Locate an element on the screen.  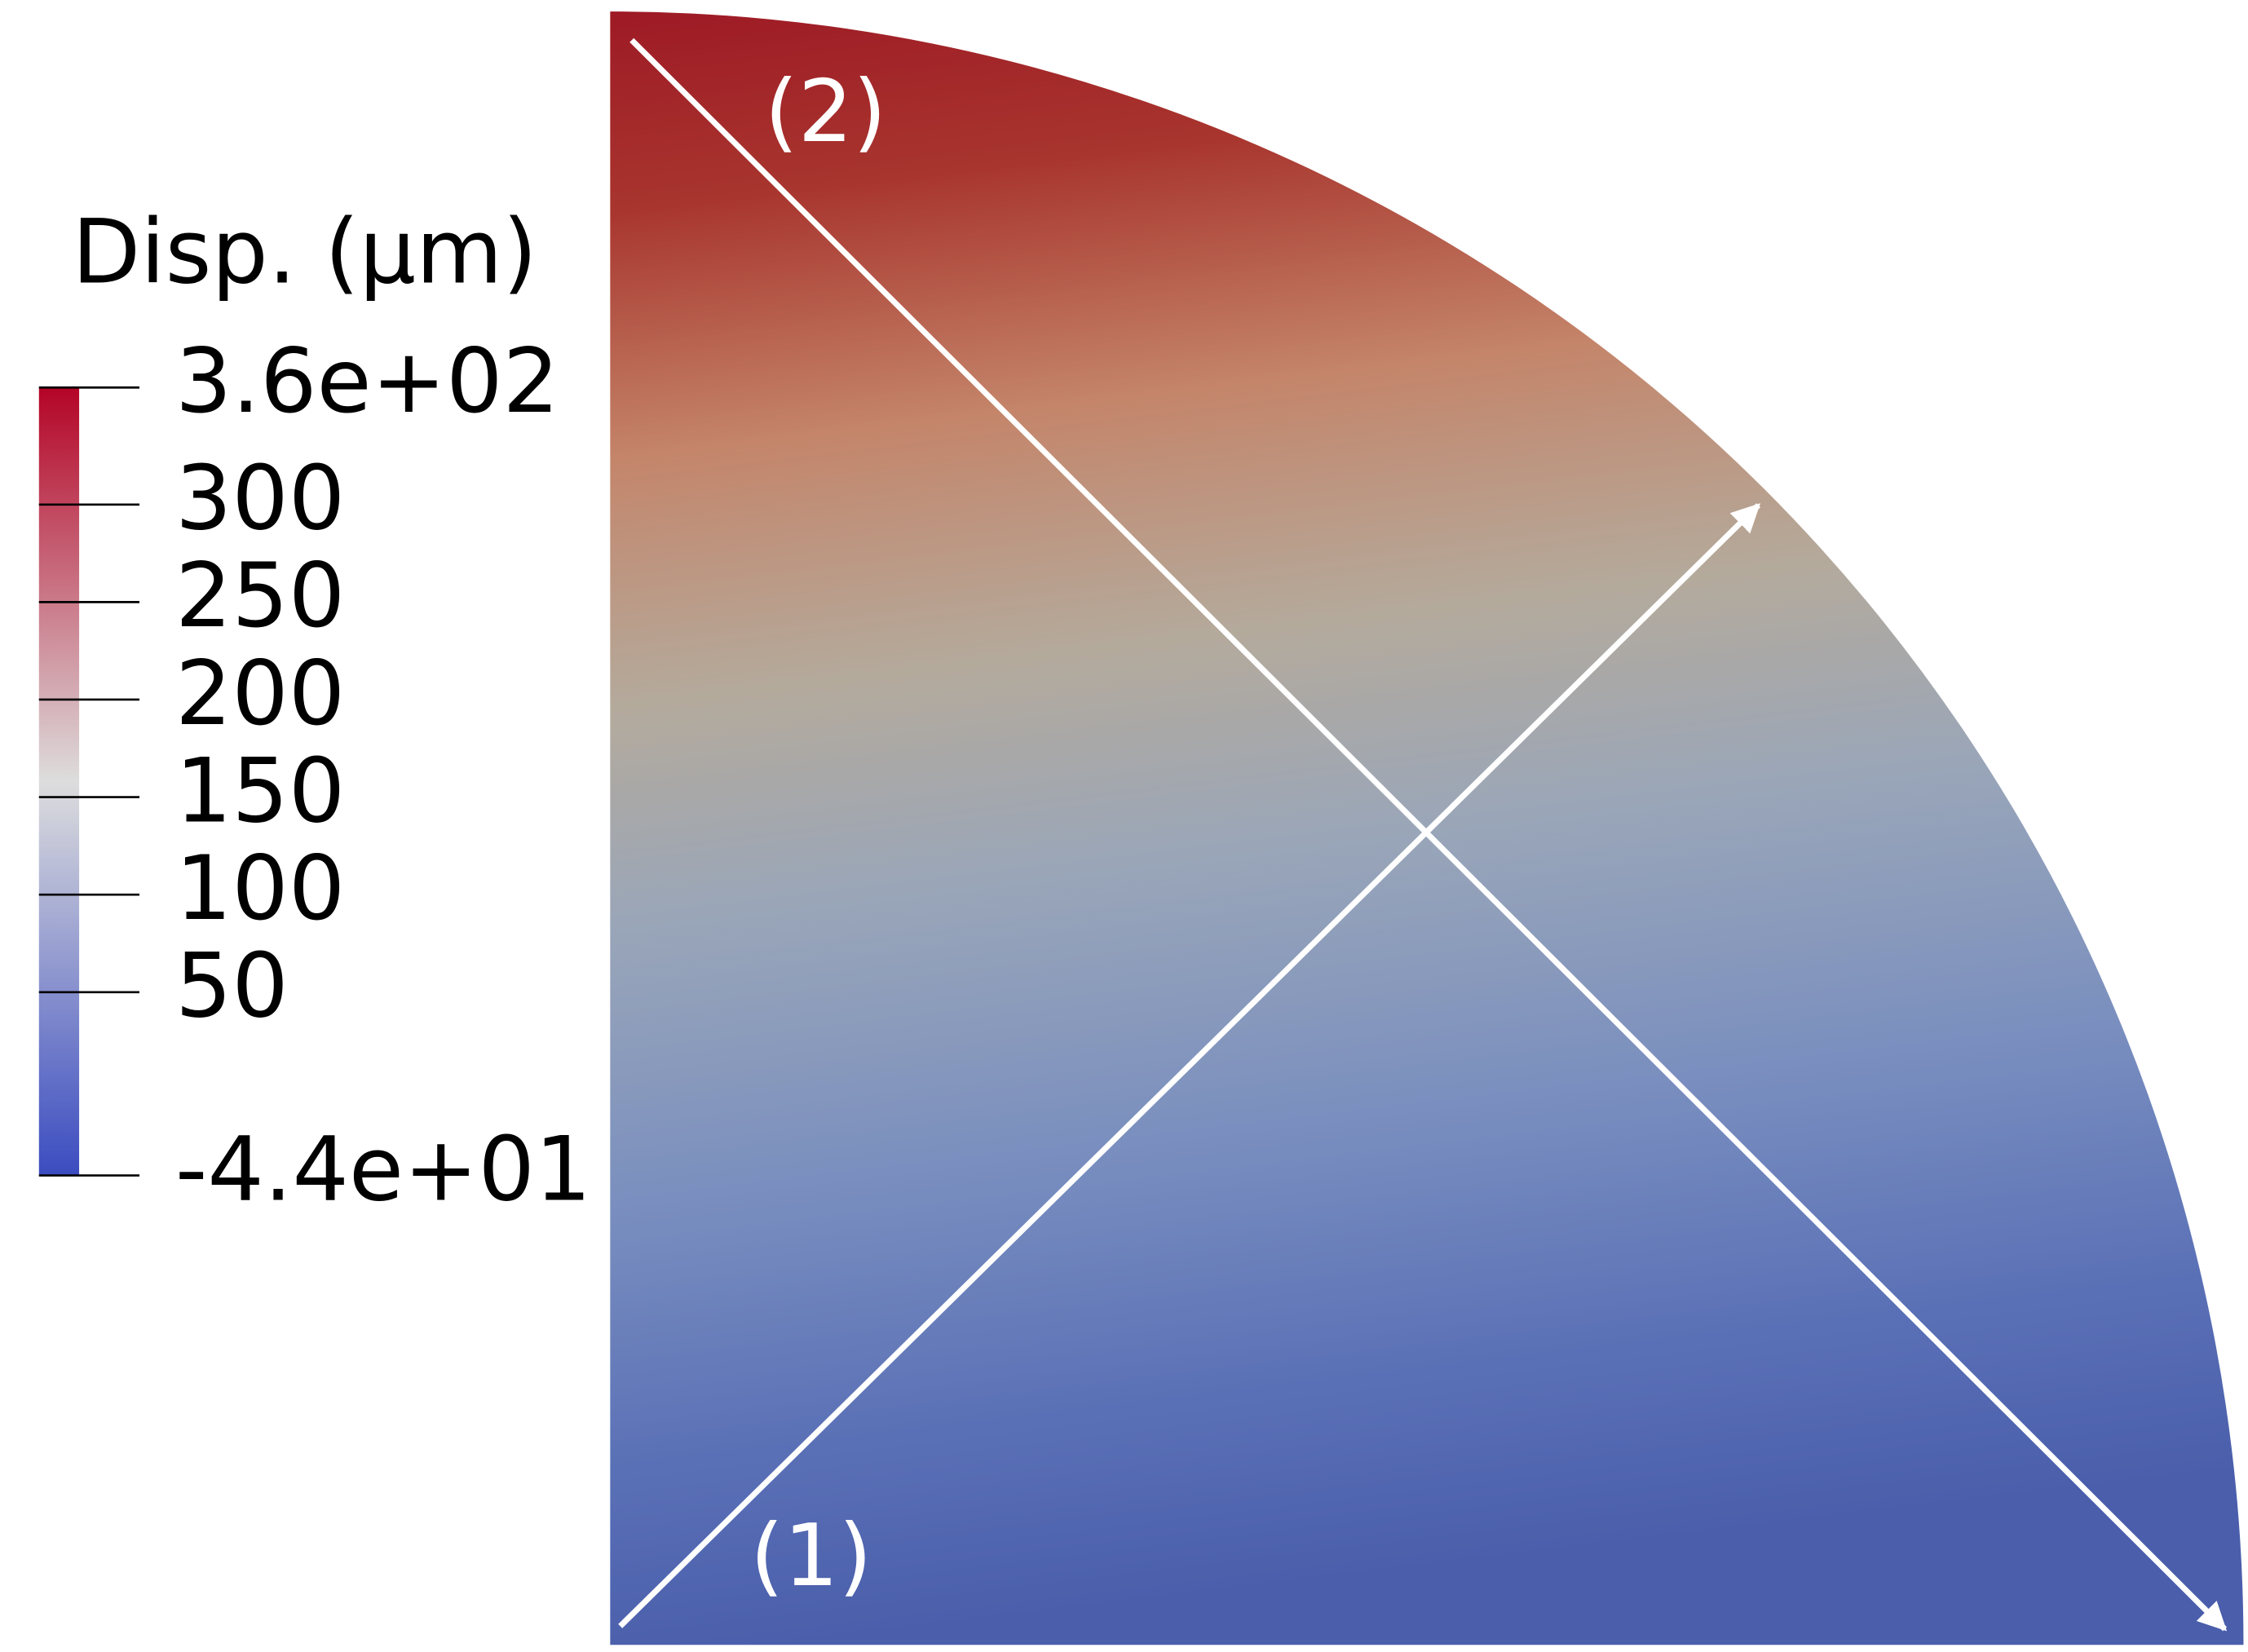
tick-label: 50 is located at coordinates (232, 986).